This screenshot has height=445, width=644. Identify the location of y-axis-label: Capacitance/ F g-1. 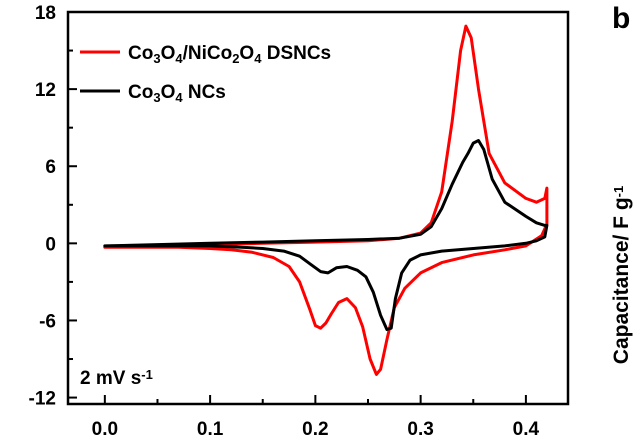
(621, 275).